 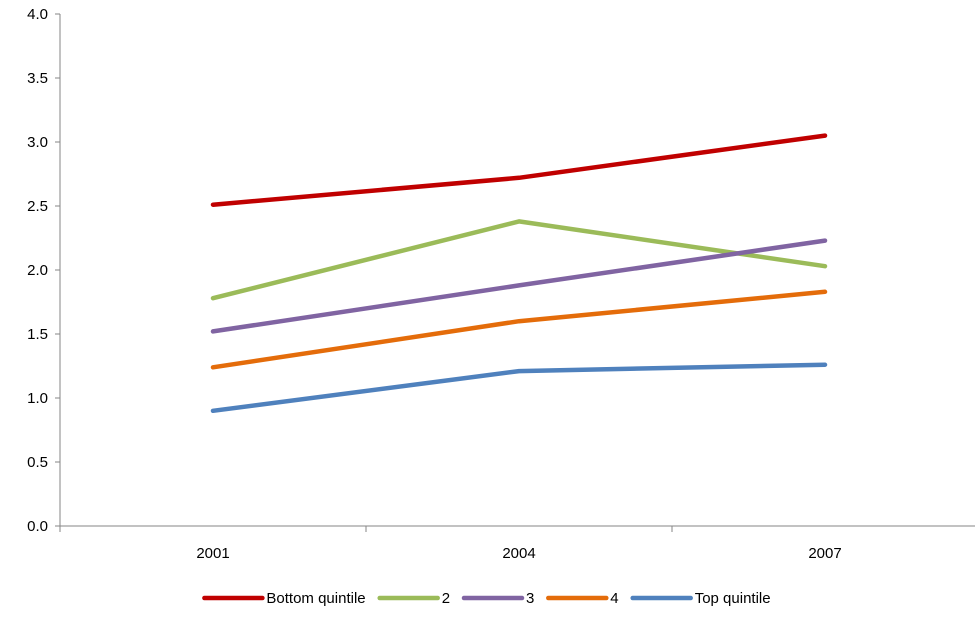 I want to click on y-tick-label: 2.0, so click(x=37, y=270).